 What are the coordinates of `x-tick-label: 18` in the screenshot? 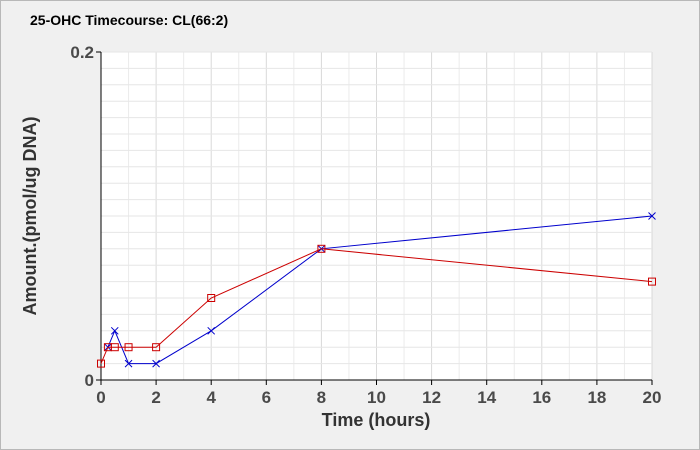 It's located at (596, 397).